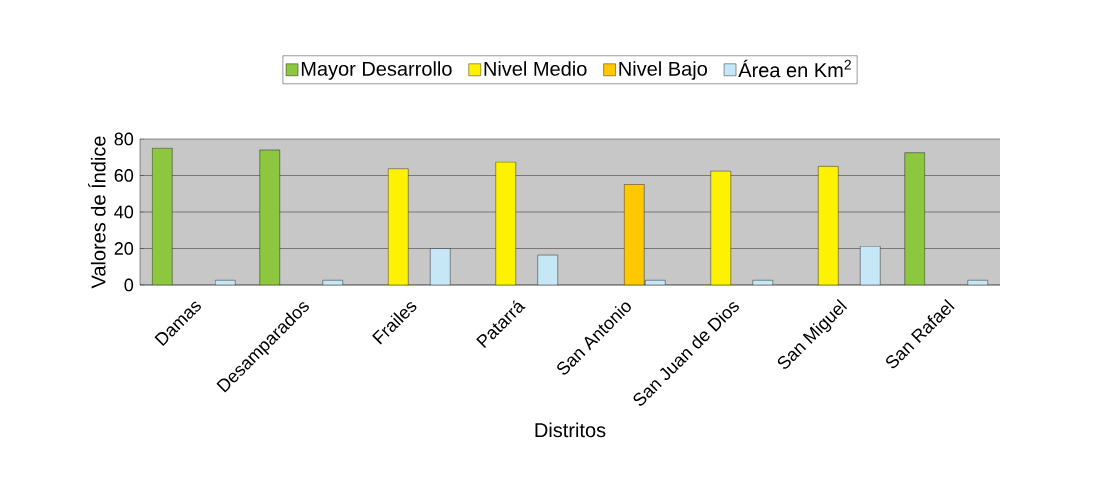 The height and width of the screenshot is (501, 1093). I want to click on y-axis-title: Valores de Índice, so click(97, 212).